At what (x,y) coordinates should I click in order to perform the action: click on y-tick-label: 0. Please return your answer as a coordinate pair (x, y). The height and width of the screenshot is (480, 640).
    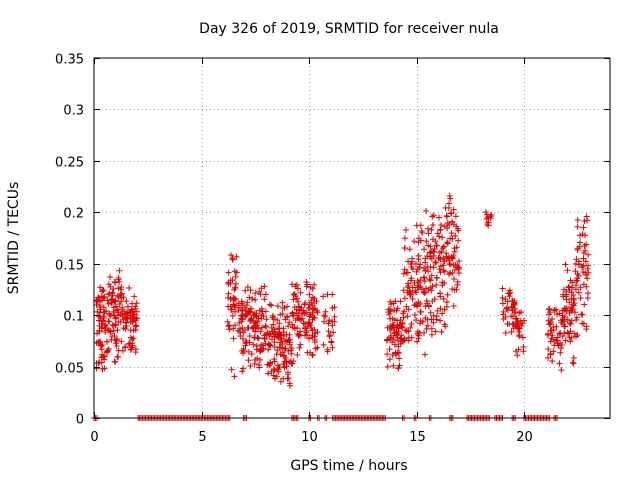
    Looking at the image, I should click on (80, 420).